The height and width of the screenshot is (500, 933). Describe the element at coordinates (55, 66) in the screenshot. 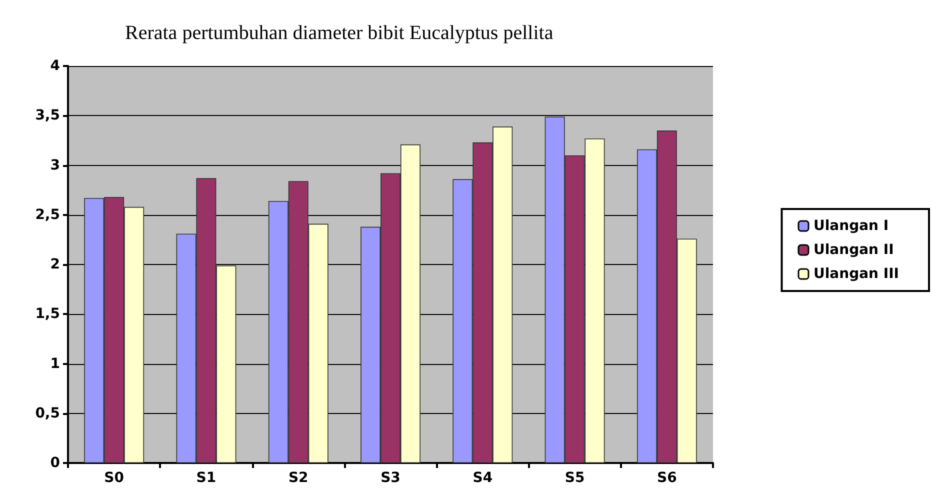

I see `y-tick-label: 4` at that location.